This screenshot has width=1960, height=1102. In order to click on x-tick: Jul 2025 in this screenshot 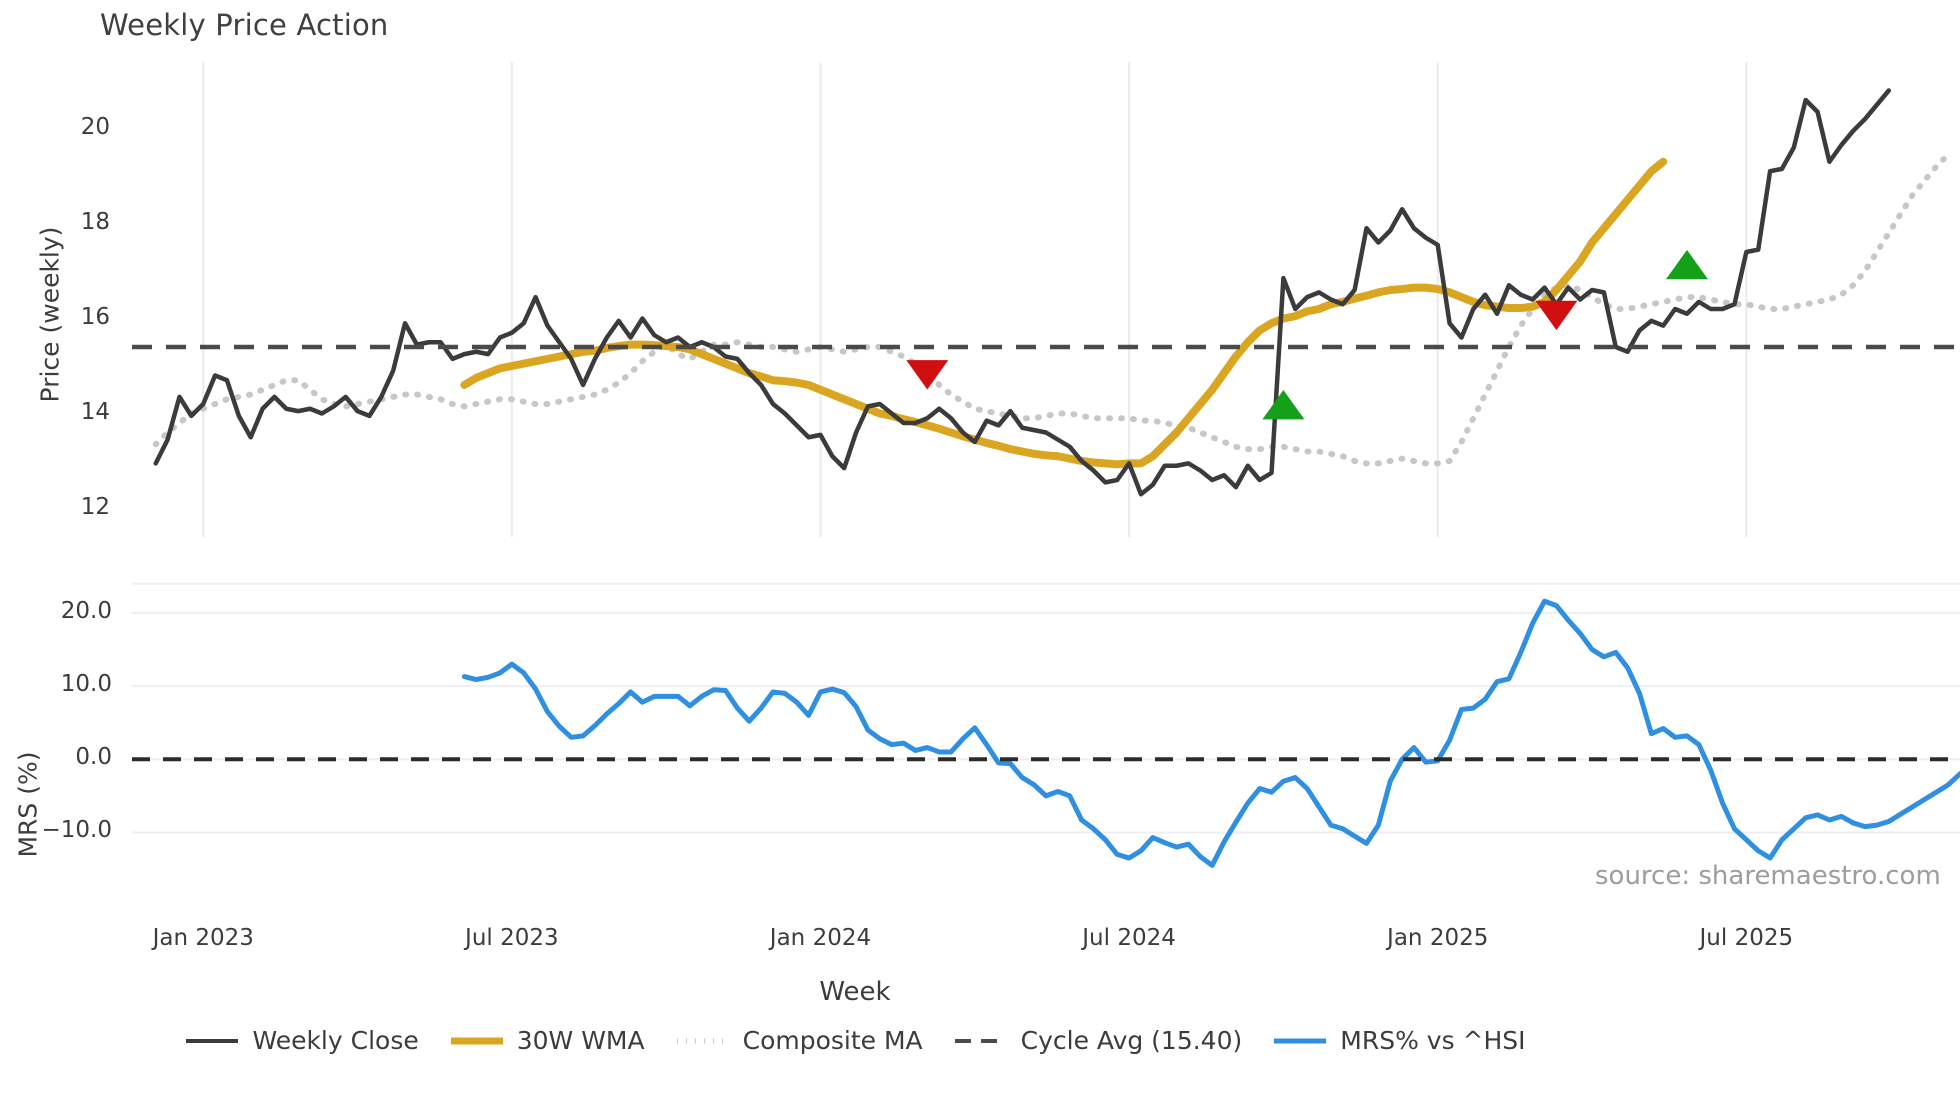, I will do `click(1746, 938)`.